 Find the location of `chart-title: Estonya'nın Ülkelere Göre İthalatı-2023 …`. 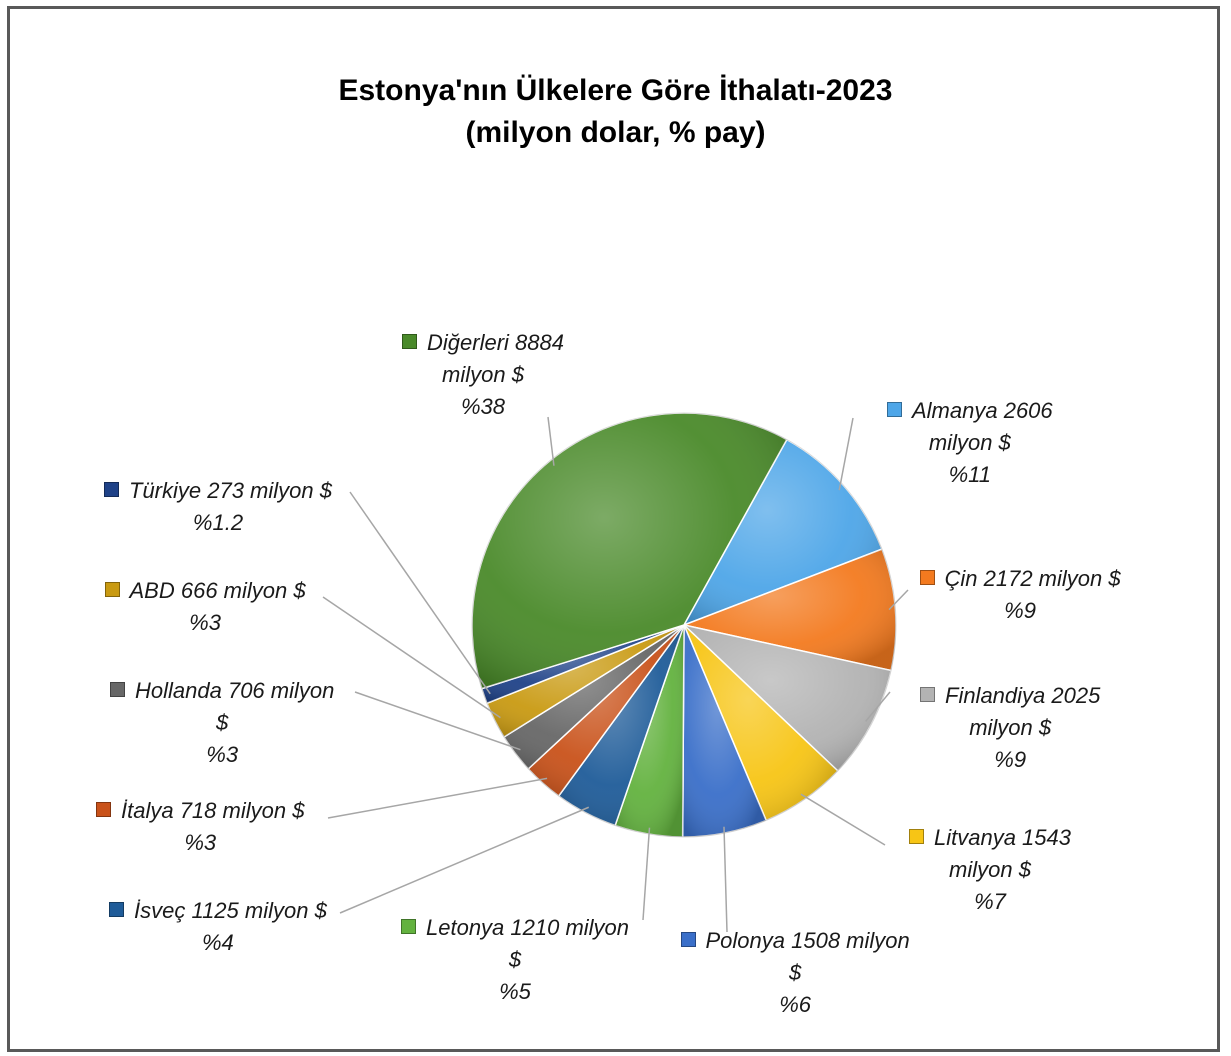

chart-title: Estonya'nın Ülkelere Göre İthalatı-2023 … is located at coordinates (615, 112).